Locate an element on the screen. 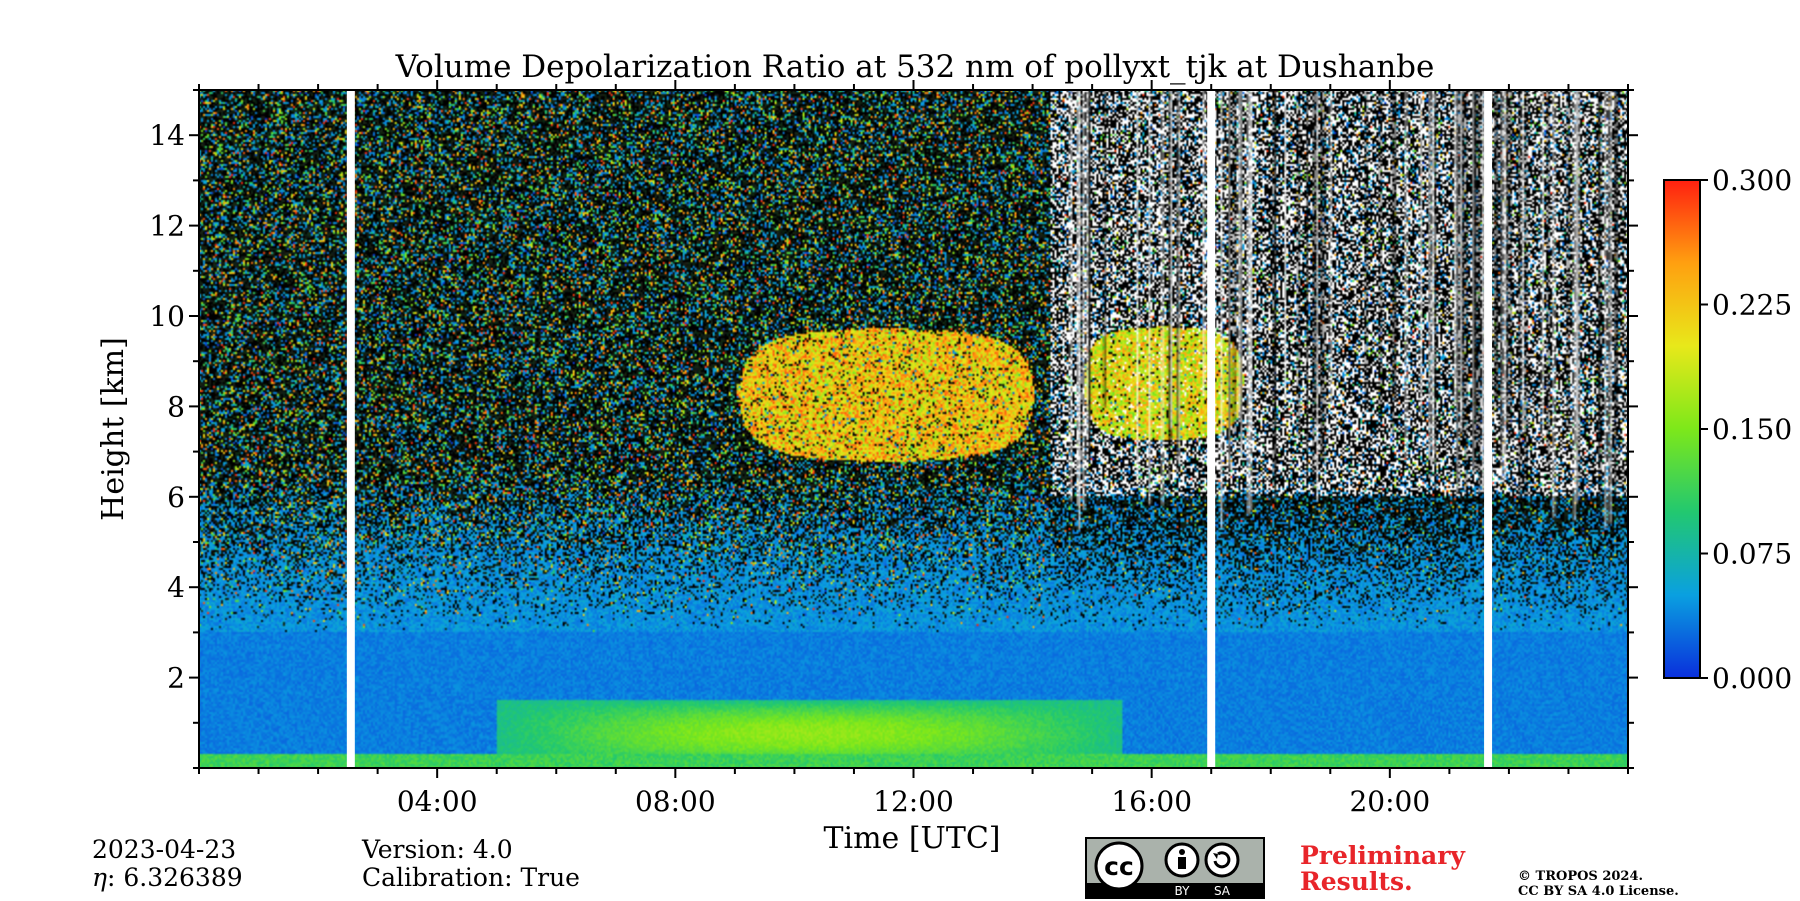 The height and width of the screenshot is (901, 1800). x-axis-label: Time [UTC] is located at coordinates (912, 838).